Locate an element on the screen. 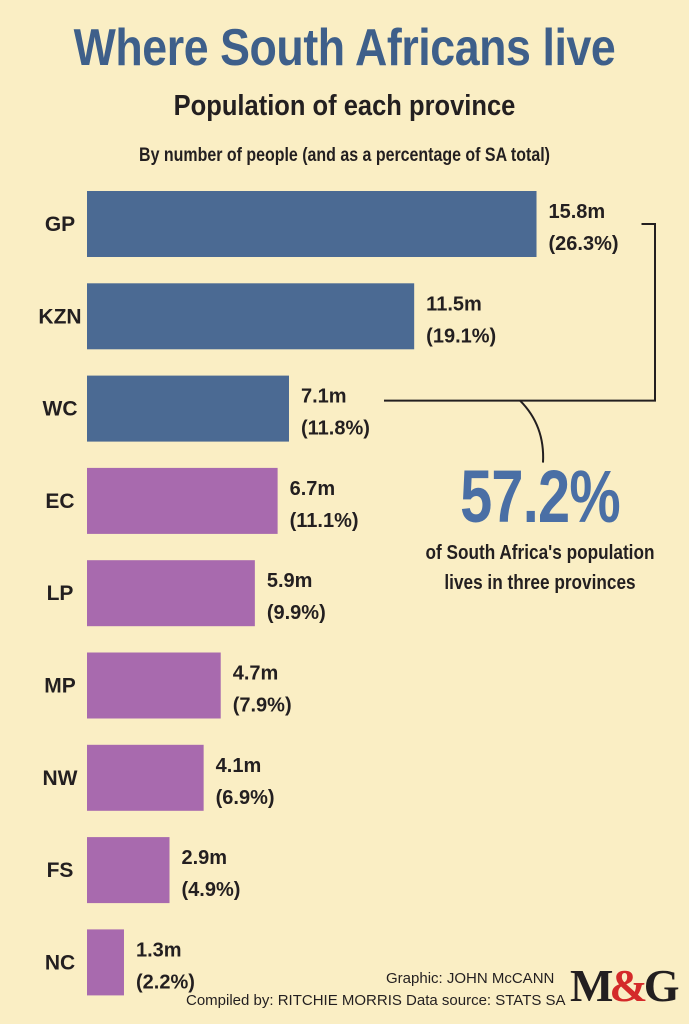 Image resolution: width=689 pixels, height=1024 pixels. bar-lp is located at coordinates (171, 593).